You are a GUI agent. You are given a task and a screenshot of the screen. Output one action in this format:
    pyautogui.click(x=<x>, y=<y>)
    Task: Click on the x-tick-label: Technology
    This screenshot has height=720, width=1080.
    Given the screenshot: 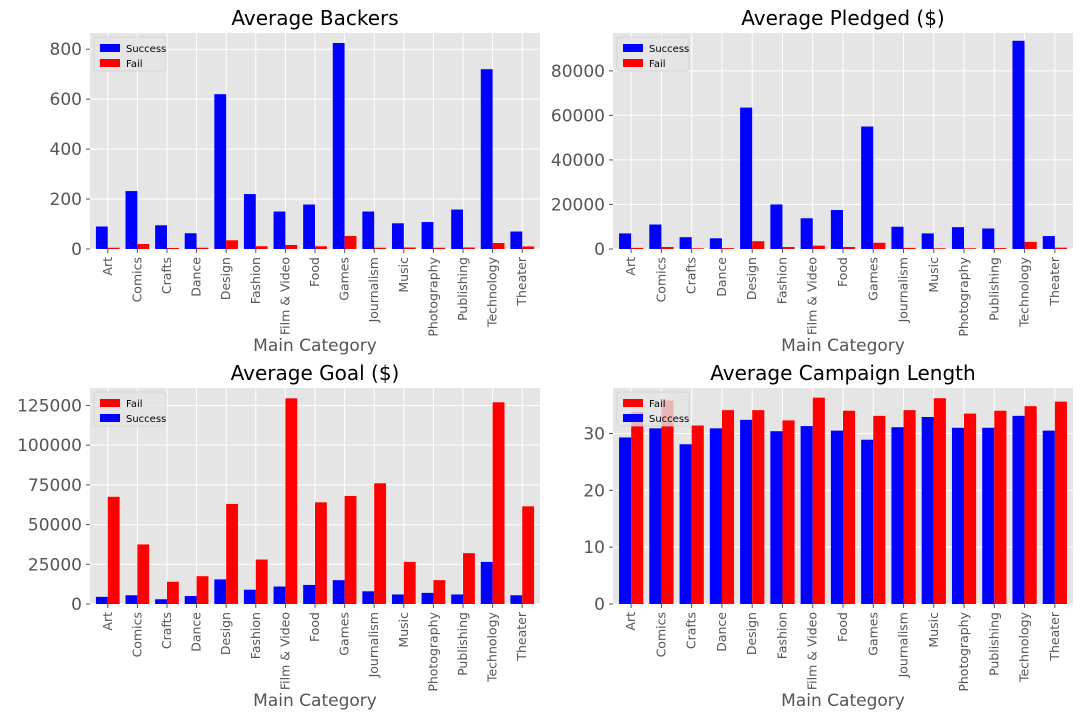 What is the action you would take?
    pyautogui.click(x=492, y=647)
    